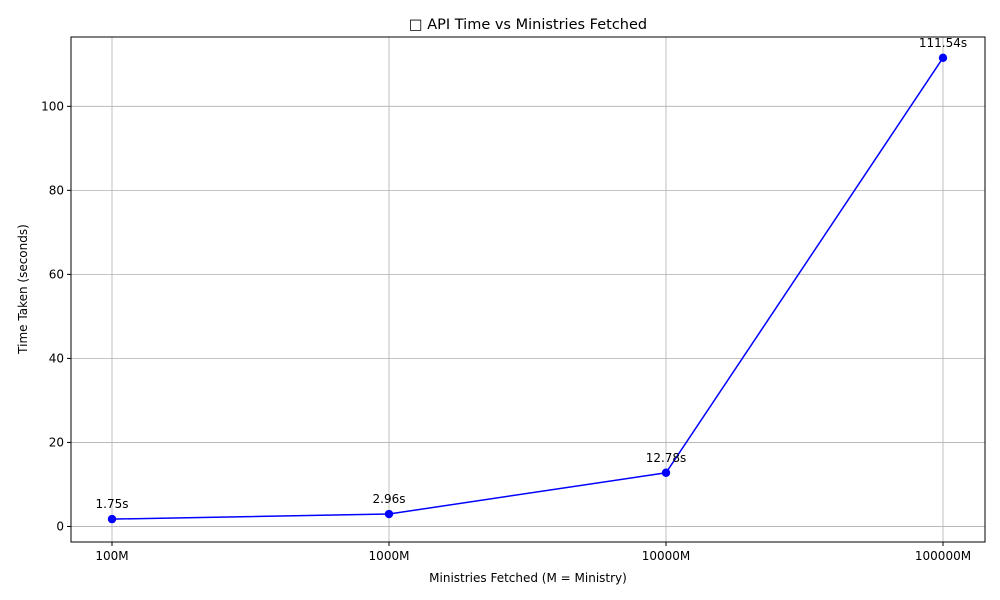 Image resolution: width=1000 pixels, height=600 pixels. What do you see at coordinates (56, 358) in the screenshot?
I see `y-tick-label: 40` at bounding box center [56, 358].